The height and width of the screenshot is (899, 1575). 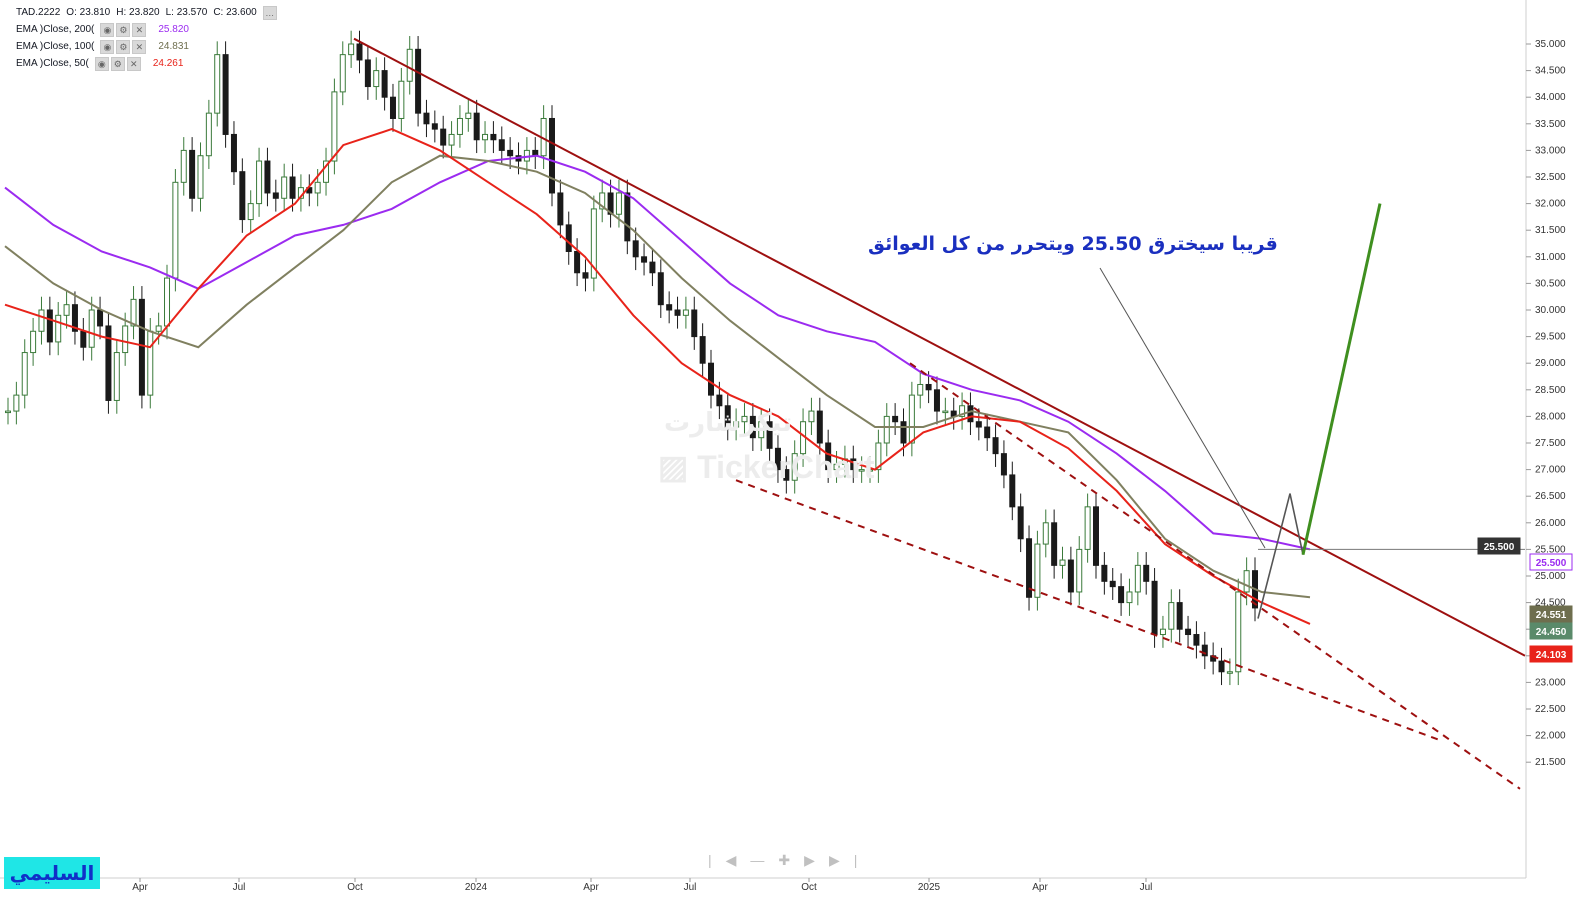 What do you see at coordinates (1089, 610) in the screenshot?
I see `trendline-lower` at bounding box center [1089, 610].